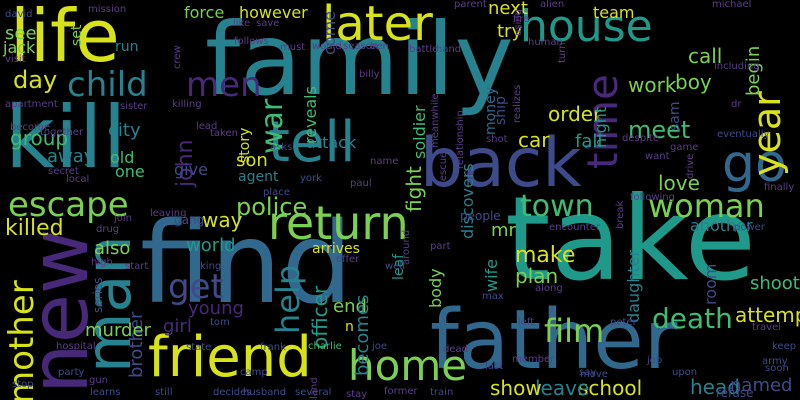  I want to click on cloud-word: back, so click(501, 163).